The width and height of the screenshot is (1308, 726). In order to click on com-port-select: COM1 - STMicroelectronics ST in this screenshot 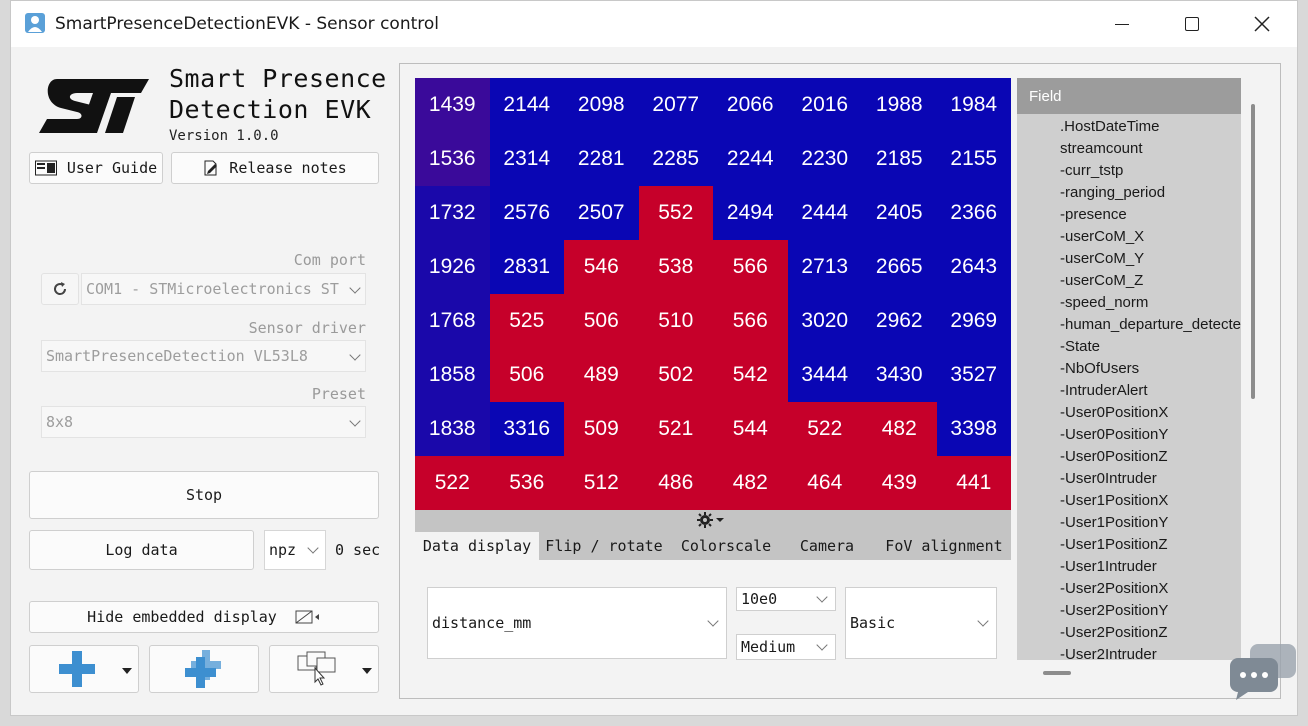, I will do `click(223, 289)`.